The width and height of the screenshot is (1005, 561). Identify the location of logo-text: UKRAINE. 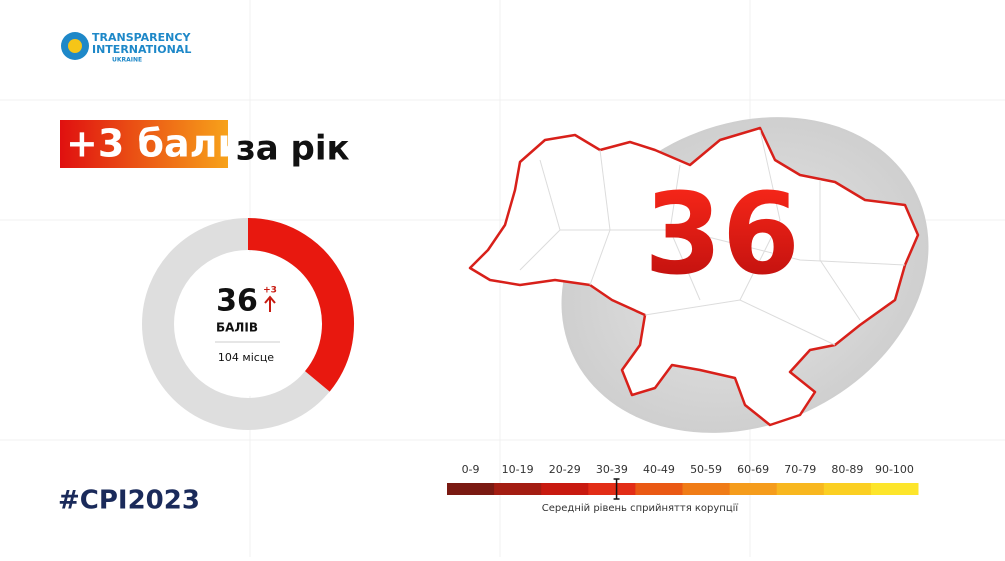
(127, 60).